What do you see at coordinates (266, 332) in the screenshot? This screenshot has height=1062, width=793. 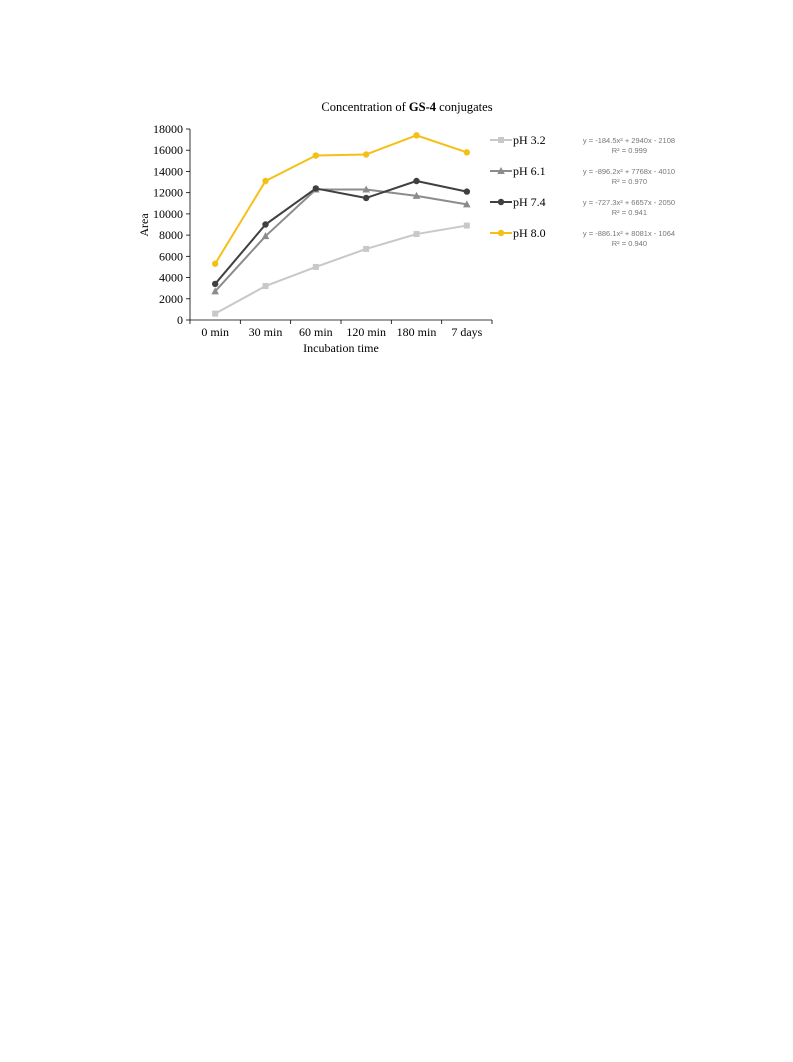 I see `x-tick-label: 30 min` at bounding box center [266, 332].